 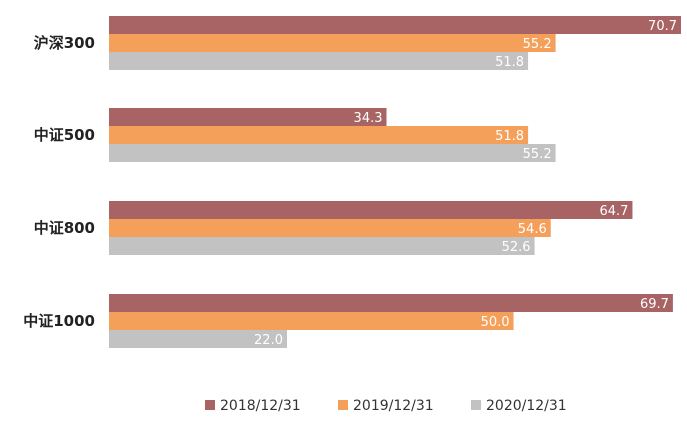 I want to click on data-label: 64.7, so click(x=614, y=211).